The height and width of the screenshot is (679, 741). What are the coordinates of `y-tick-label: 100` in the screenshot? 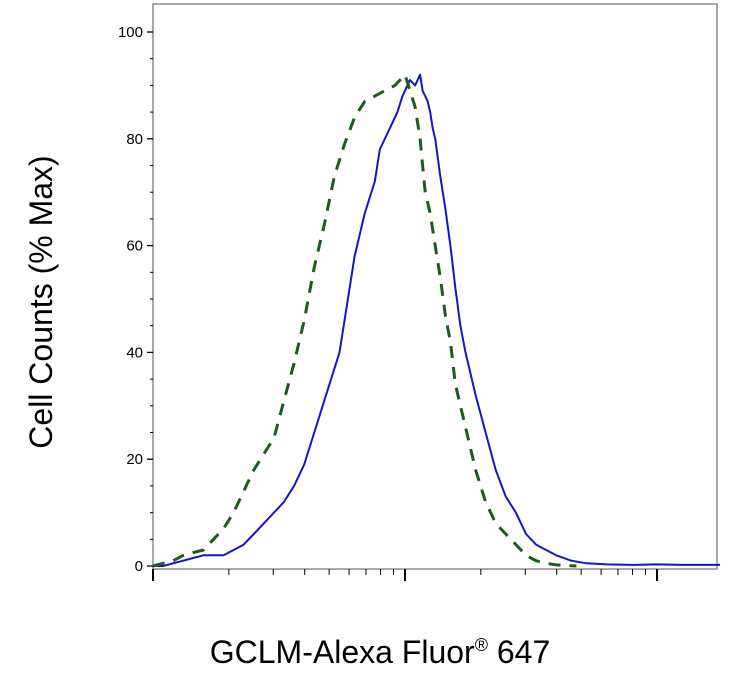 It's located at (130, 32).